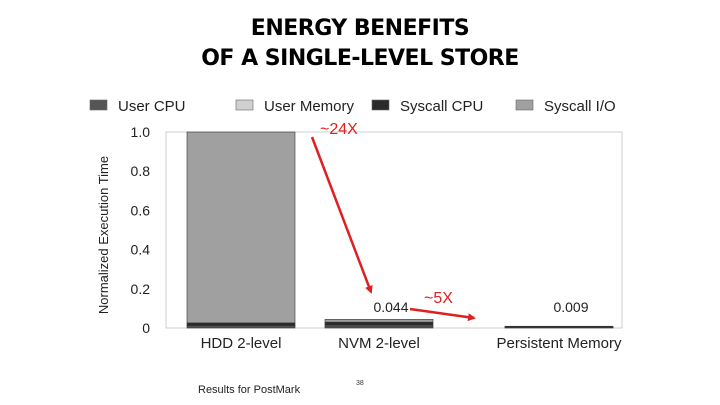 Image resolution: width=720 pixels, height=405 pixels. I want to click on y-axis-label: Normalized Execution Time, so click(103, 235).